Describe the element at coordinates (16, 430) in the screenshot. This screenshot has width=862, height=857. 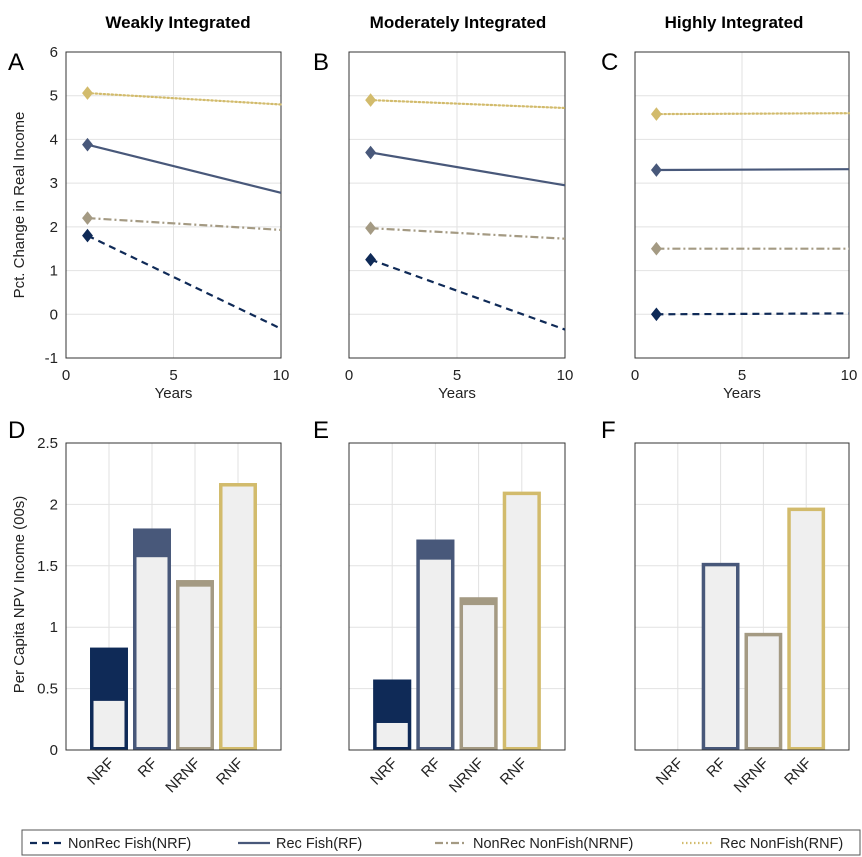
I see `panel-letter-d: D` at that location.